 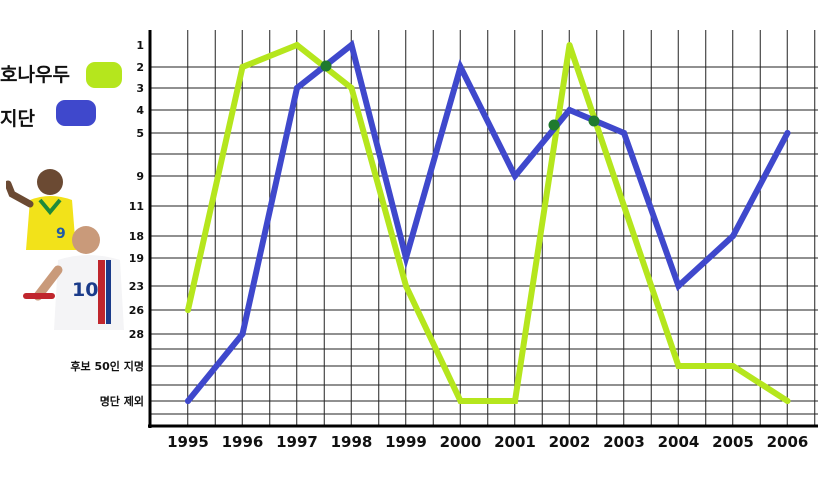 What do you see at coordinates (73, 278) in the screenshot?
I see `zidane-figure: 10` at bounding box center [73, 278].